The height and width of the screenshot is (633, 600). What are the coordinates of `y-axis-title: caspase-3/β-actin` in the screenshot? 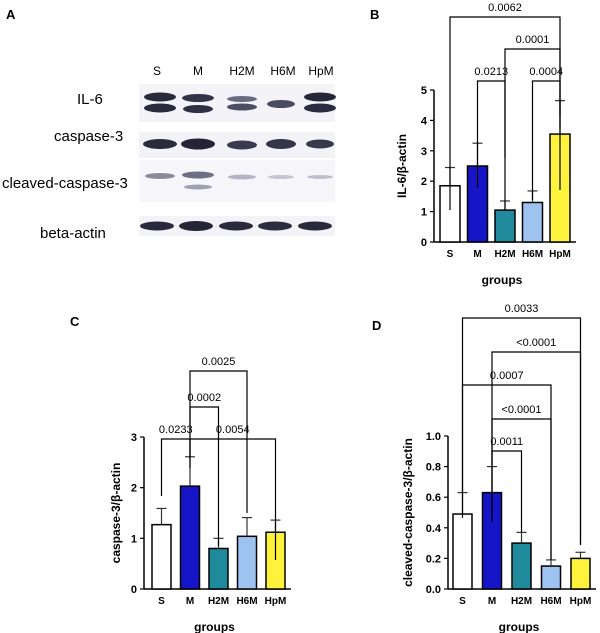 It's located at (116, 513).